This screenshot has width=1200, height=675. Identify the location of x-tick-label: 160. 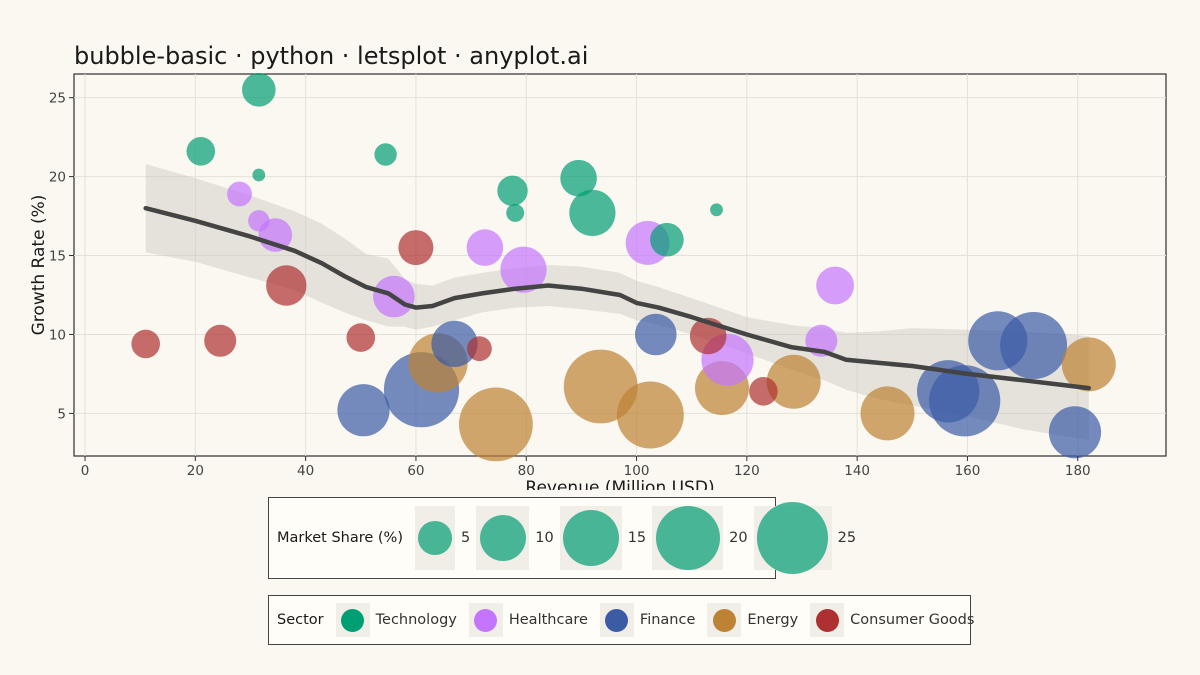
(968, 471).